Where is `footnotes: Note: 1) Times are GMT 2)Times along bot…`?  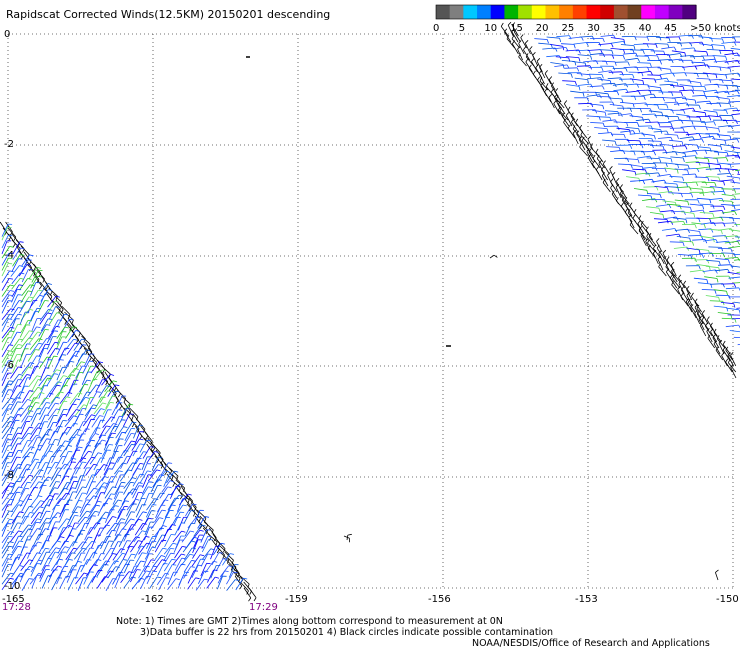
footnotes: Note: 1) Times are GMT 2)Times along bot… is located at coordinates (370, 631).